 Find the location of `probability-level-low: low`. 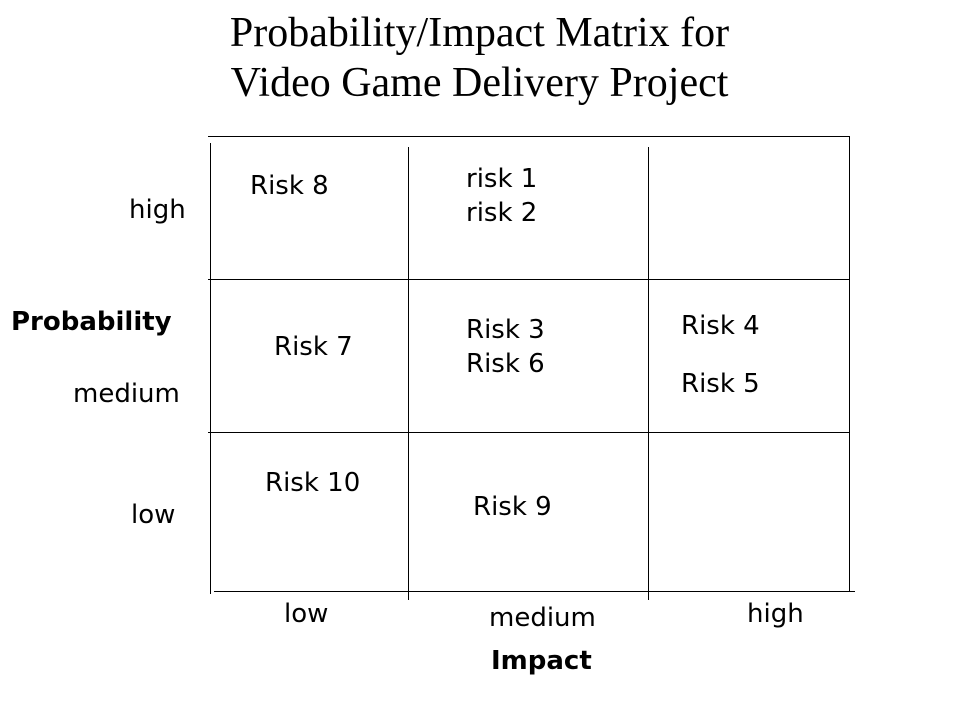

probability-level-low: low is located at coordinates (153, 515).